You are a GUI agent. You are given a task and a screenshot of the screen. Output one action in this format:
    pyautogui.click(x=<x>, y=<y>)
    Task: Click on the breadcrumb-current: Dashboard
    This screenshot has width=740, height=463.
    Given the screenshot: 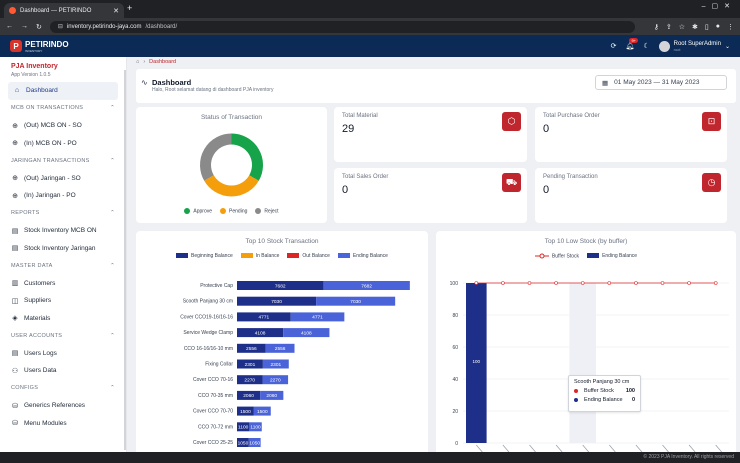 What is the action you would take?
    pyautogui.click(x=163, y=62)
    